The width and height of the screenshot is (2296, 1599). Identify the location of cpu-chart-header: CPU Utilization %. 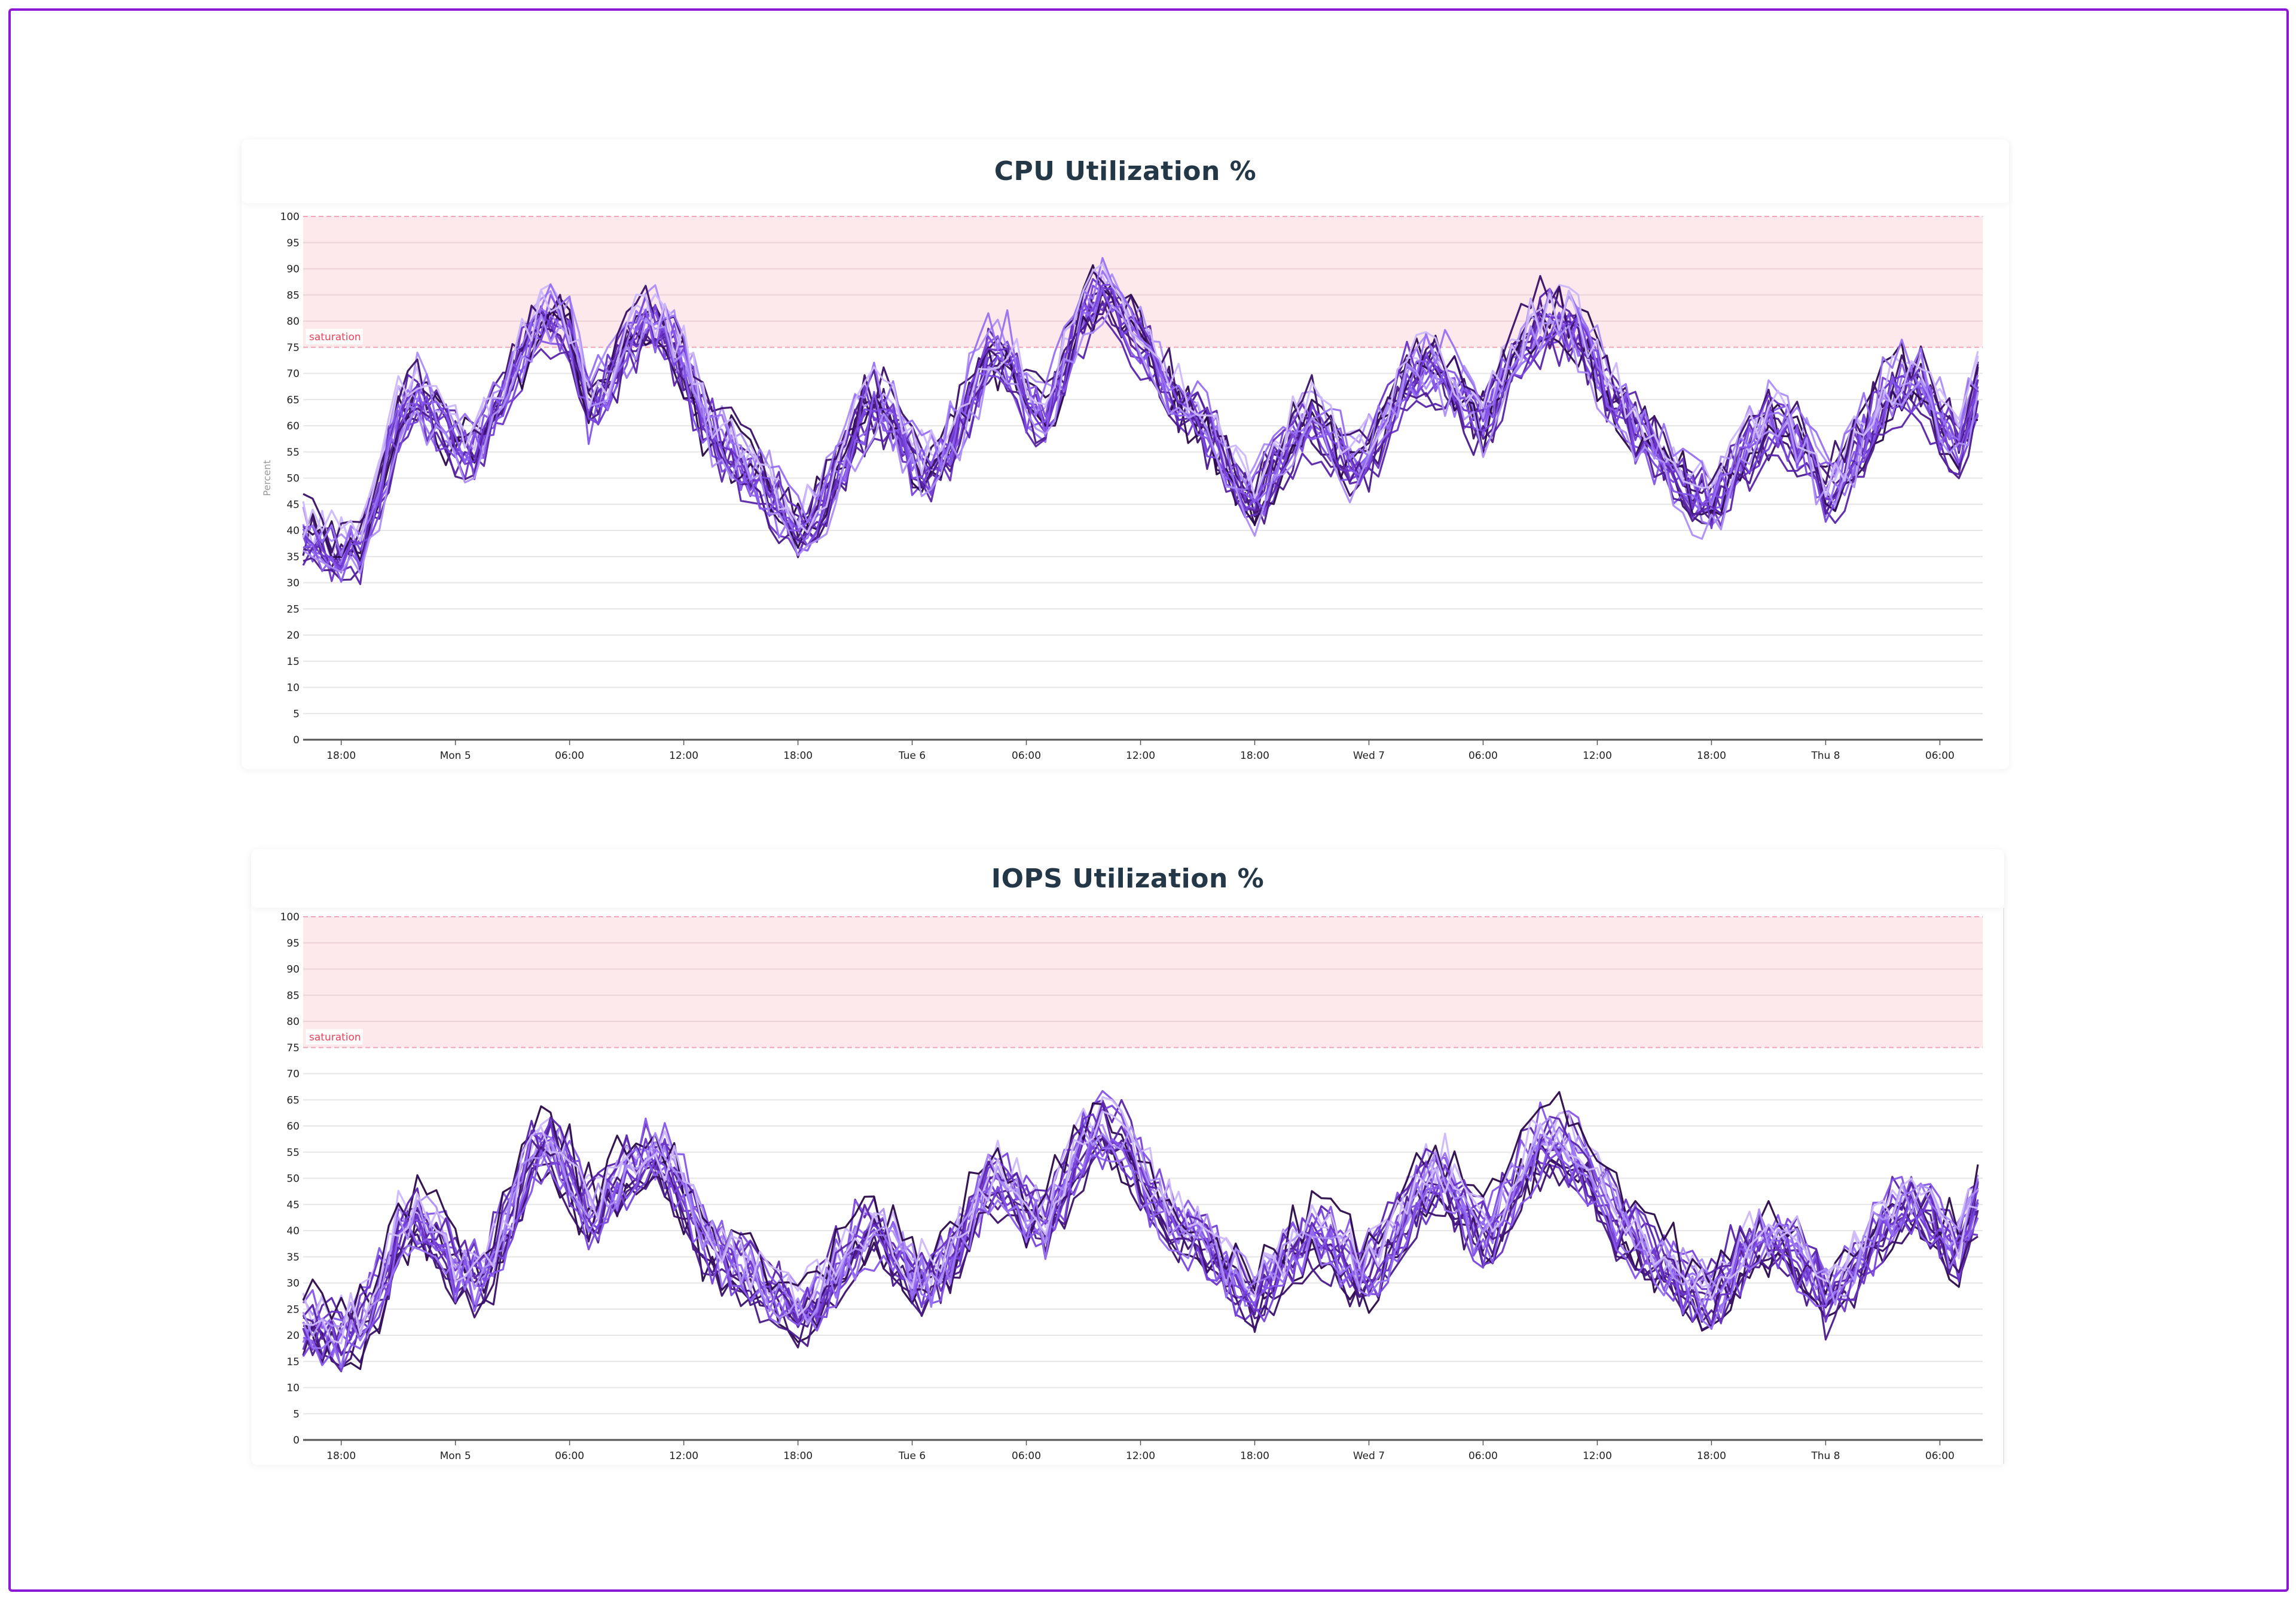
(1125, 171).